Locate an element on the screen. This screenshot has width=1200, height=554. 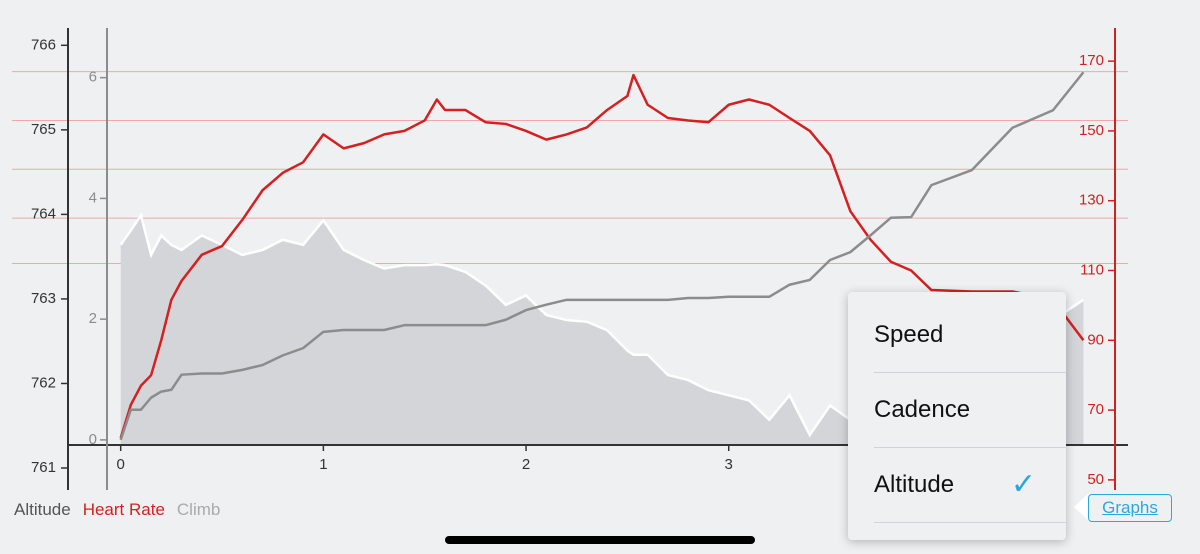
y-tick-label: 765 is located at coordinates (43, 129).